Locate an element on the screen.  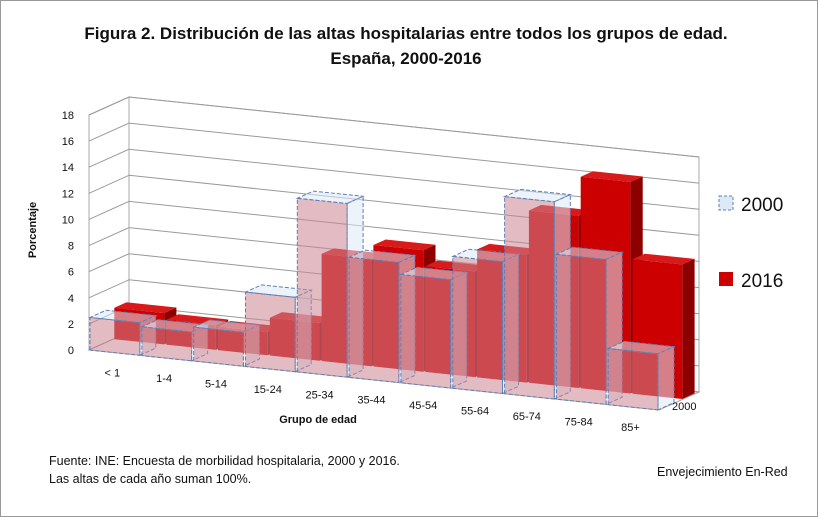
legend-label-2016: 2016 is located at coordinates (762, 281).